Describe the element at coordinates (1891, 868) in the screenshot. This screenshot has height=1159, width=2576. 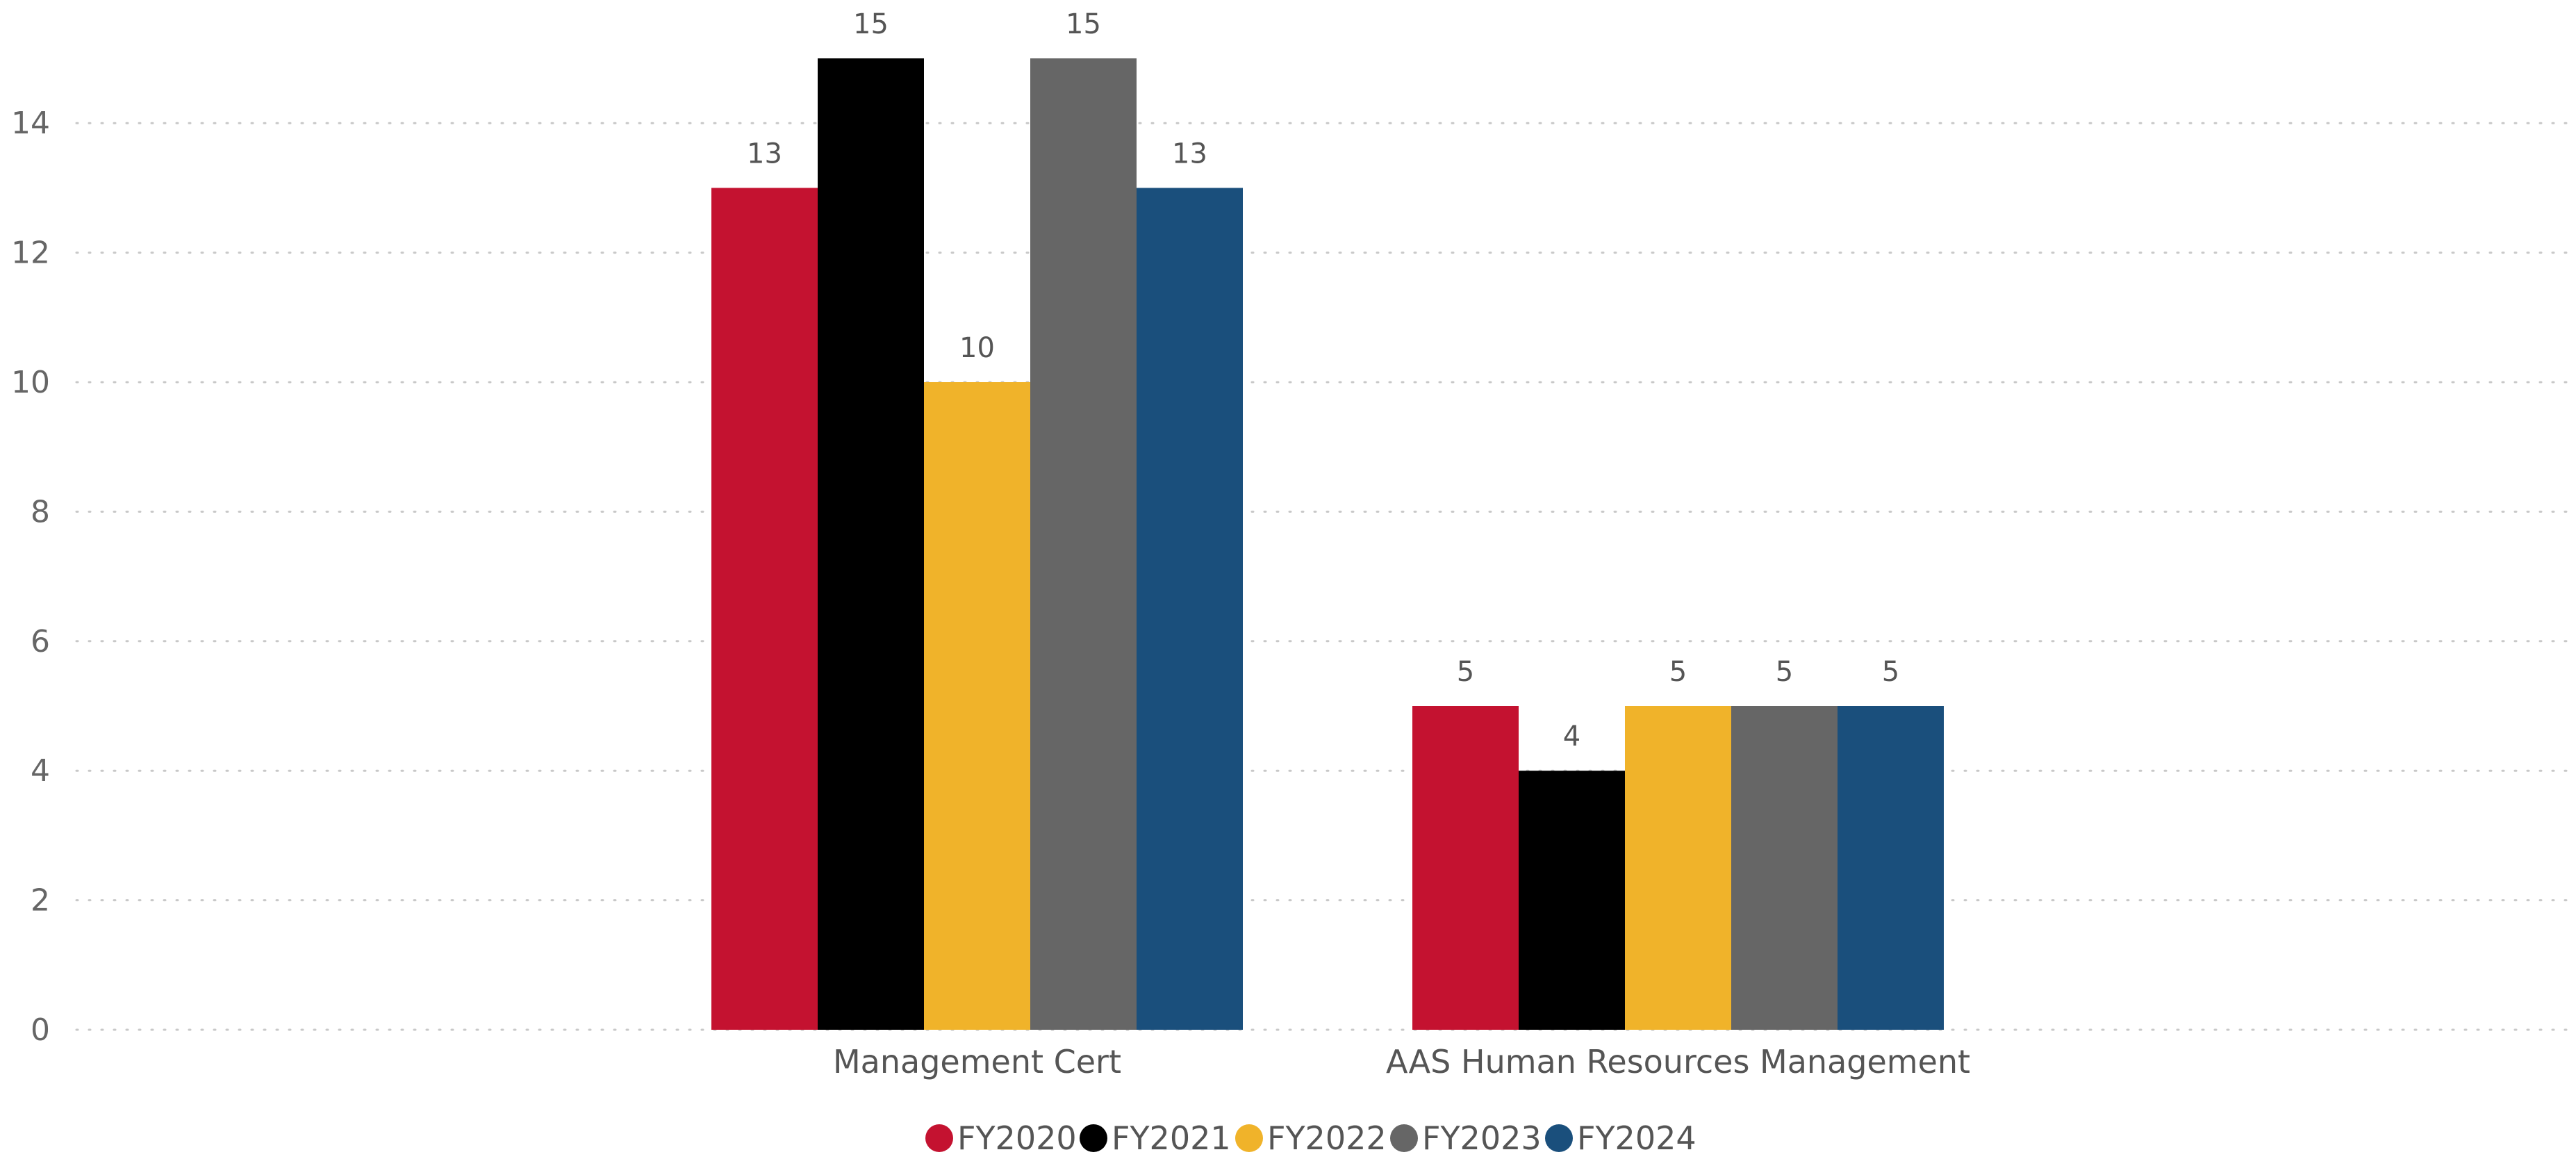
I see `bar-fy2024-aas-hr-management` at that location.